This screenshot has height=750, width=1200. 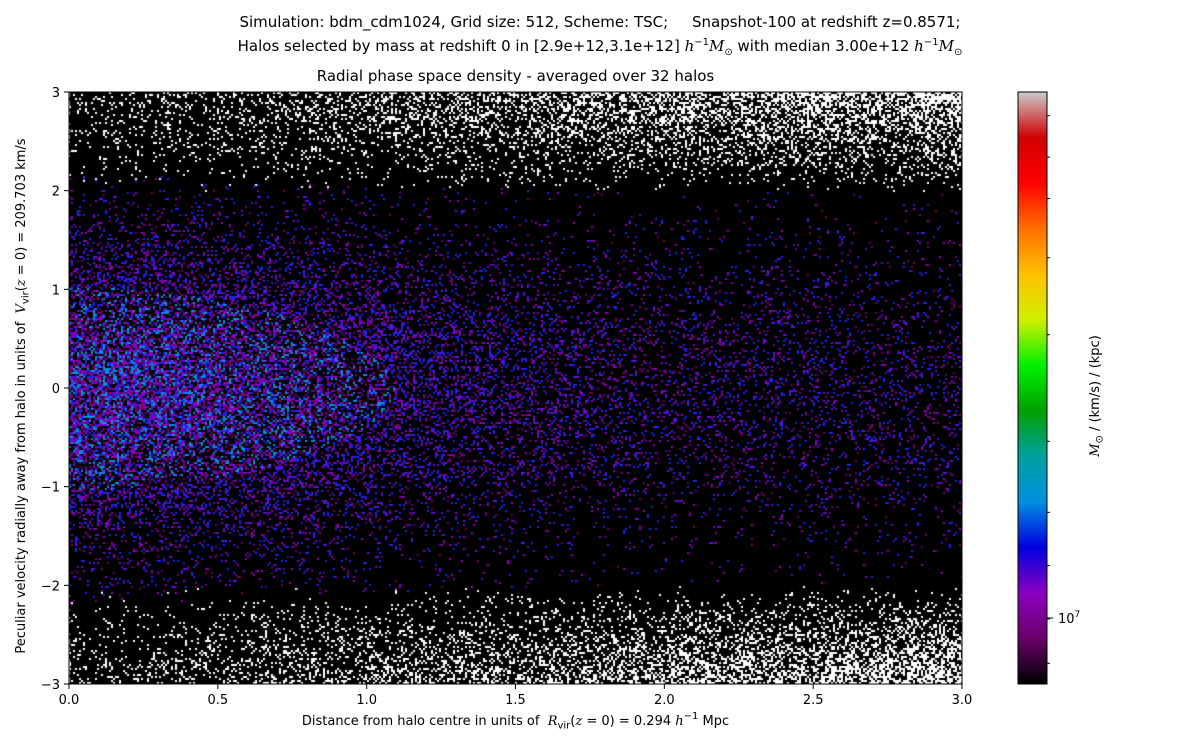 I want to click on colorbar-ticks, so click(x=1050, y=389).